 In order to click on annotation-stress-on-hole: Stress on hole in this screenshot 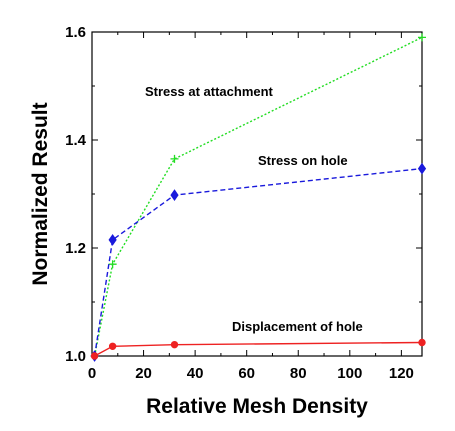, I will do `click(303, 160)`.